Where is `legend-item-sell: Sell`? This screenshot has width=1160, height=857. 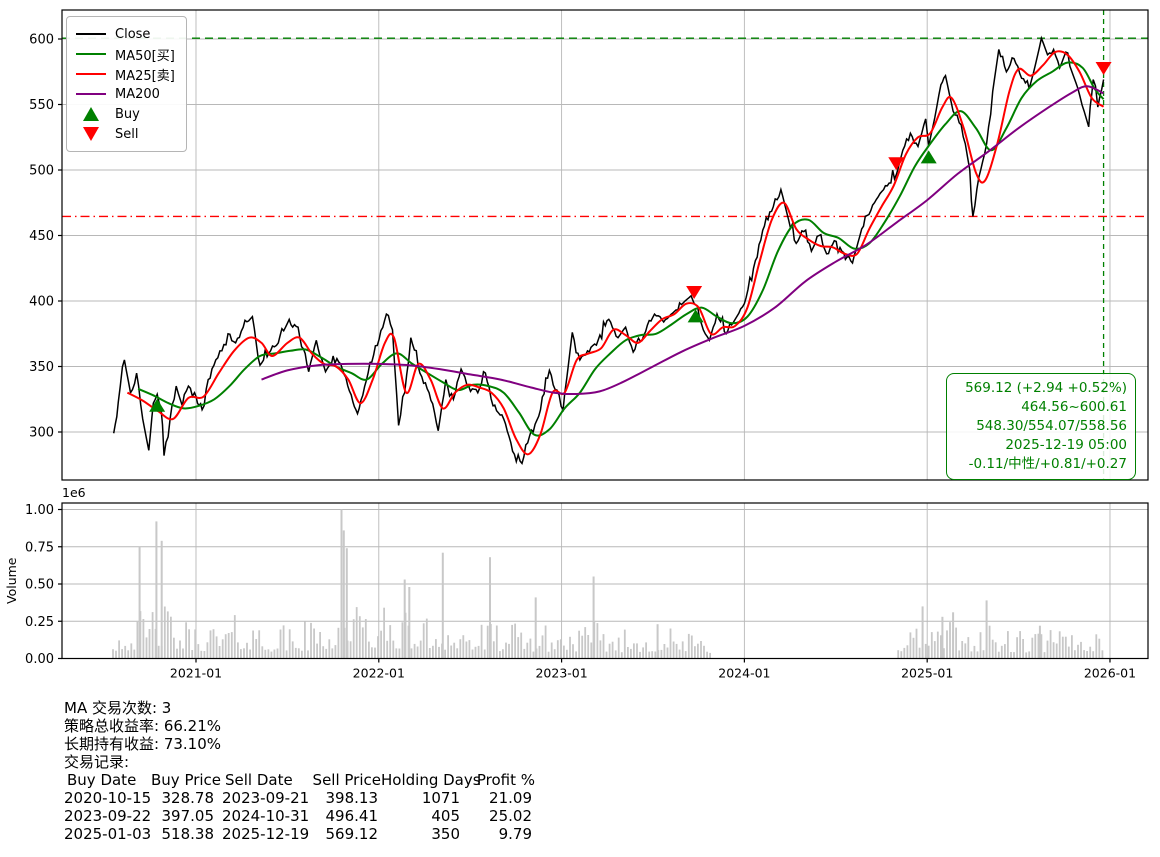
legend-item-sell: Sell is located at coordinates (125, 134).